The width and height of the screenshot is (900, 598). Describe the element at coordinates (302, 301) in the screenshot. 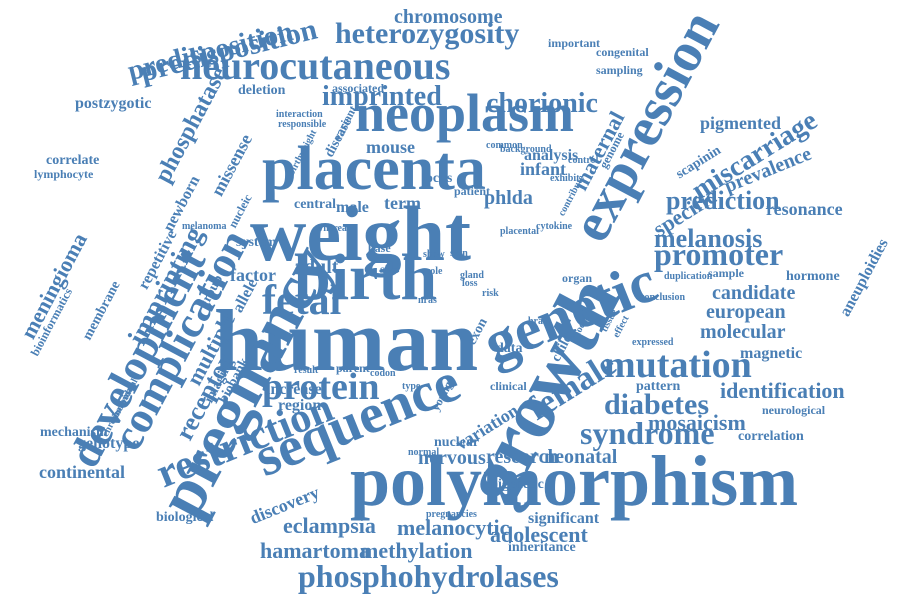

I see `cloud-word: fetal` at that location.